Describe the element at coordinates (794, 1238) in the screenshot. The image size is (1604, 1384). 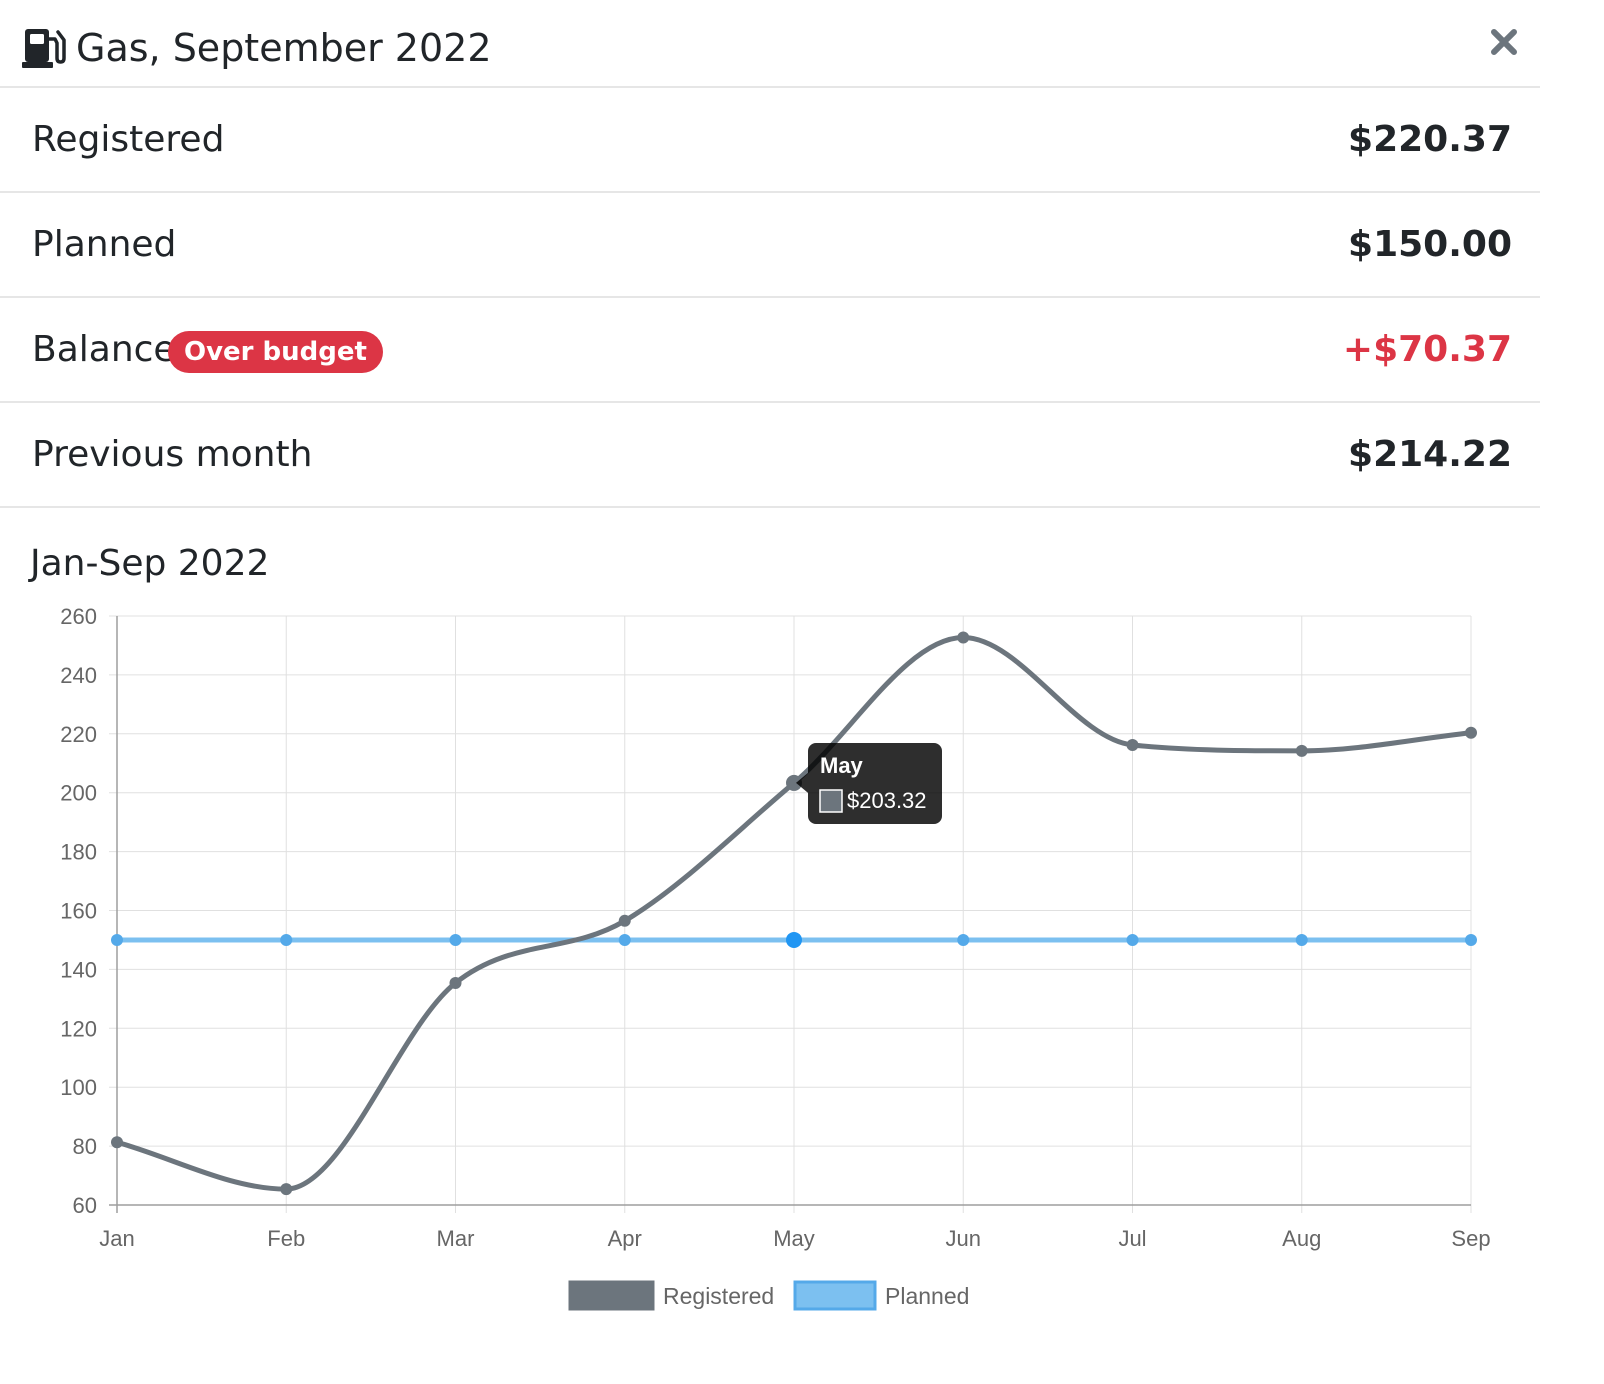
I see `x-tick-label: May` at that location.